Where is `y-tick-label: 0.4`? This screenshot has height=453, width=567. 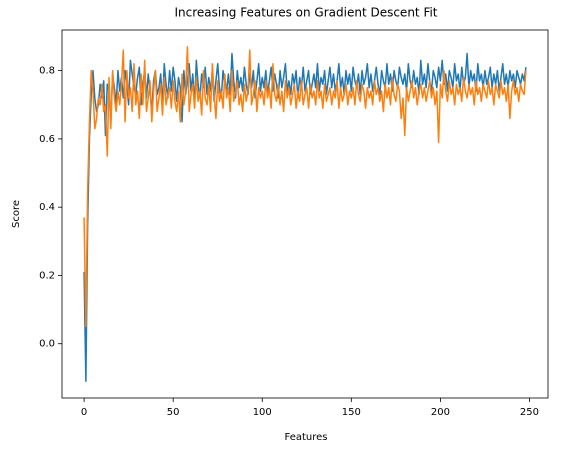
y-tick-label: 0.4 is located at coordinates (47, 207).